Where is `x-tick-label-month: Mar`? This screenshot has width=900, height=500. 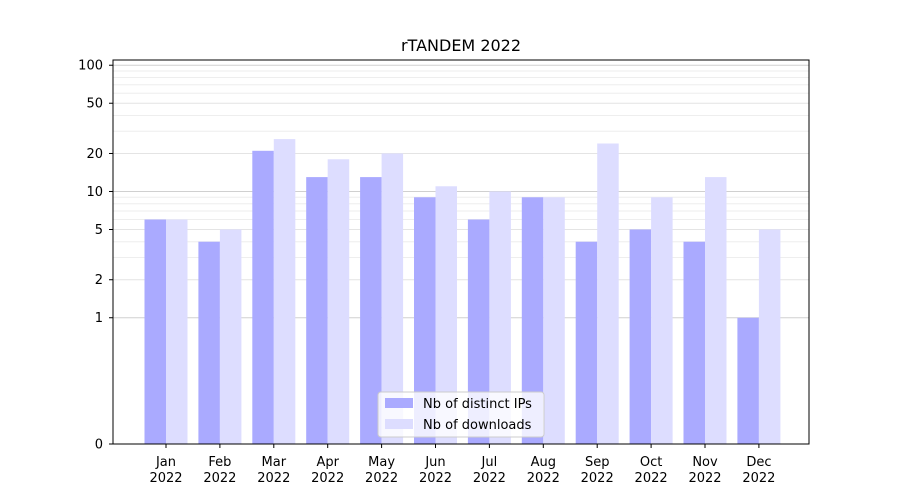
x-tick-label-month: Mar is located at coordinates (274, 462).